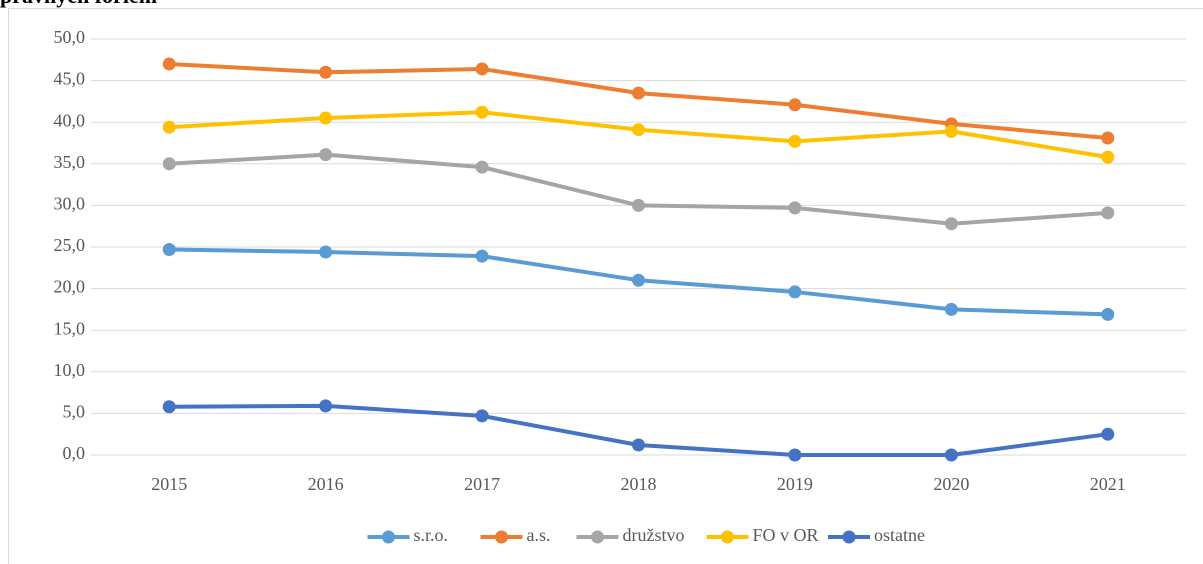 Image resolution: width=1203 pixels, height=564 pixels. Describe the element at coordinates (70, 287) in the screenshot. I see `y-tick-label: 20,0` at that location.